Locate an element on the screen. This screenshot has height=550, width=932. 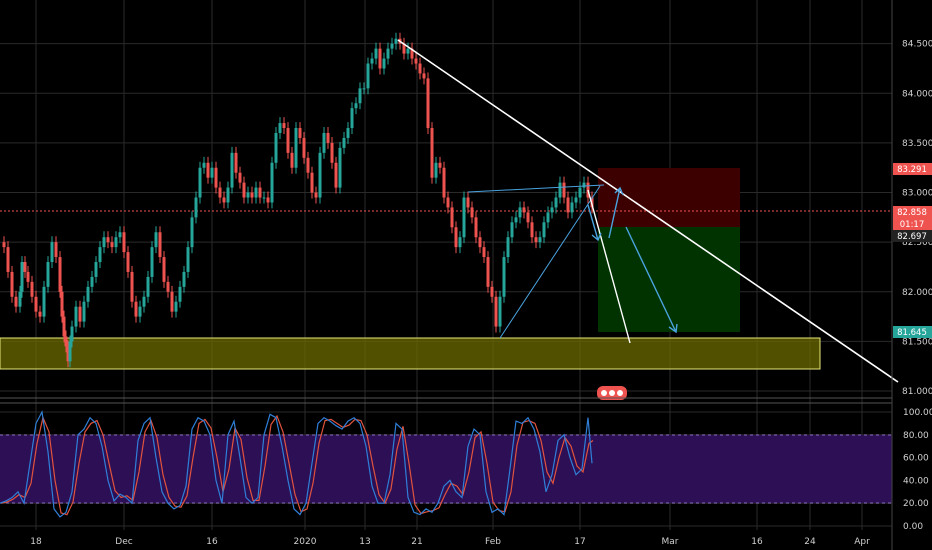
x-tick-label: Mar is located at coordinates (670, 542).